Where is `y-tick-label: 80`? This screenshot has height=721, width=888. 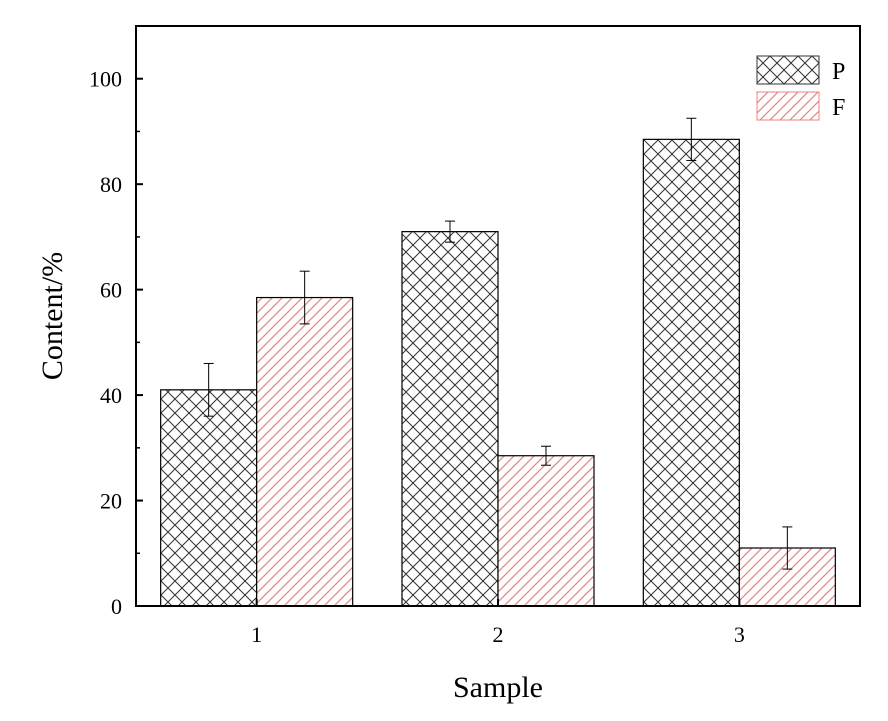 y-tick-label: 80 is located at coordinates (111, 184).